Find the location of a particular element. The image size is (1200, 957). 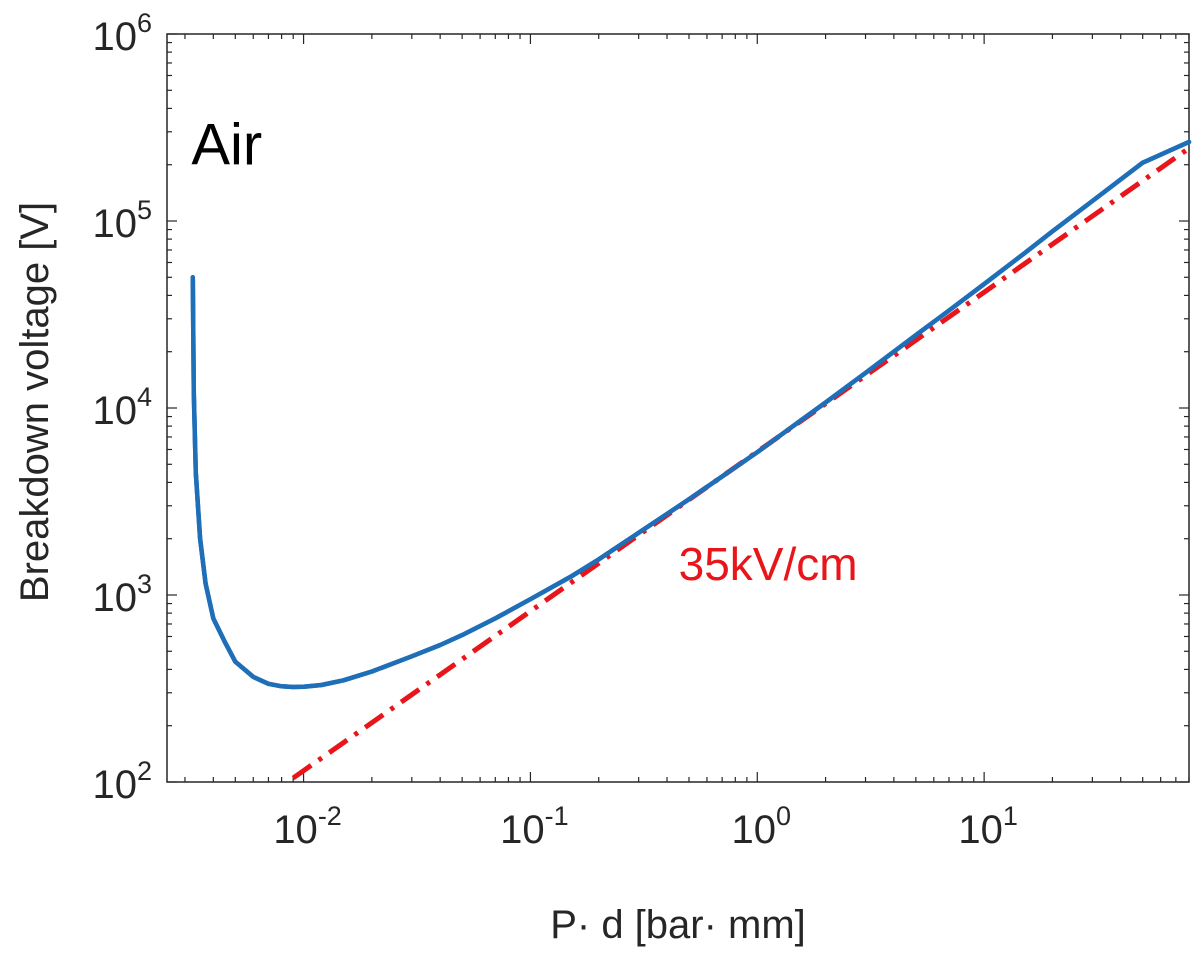

annotation-air: Air is located at coordinates (226, 145).